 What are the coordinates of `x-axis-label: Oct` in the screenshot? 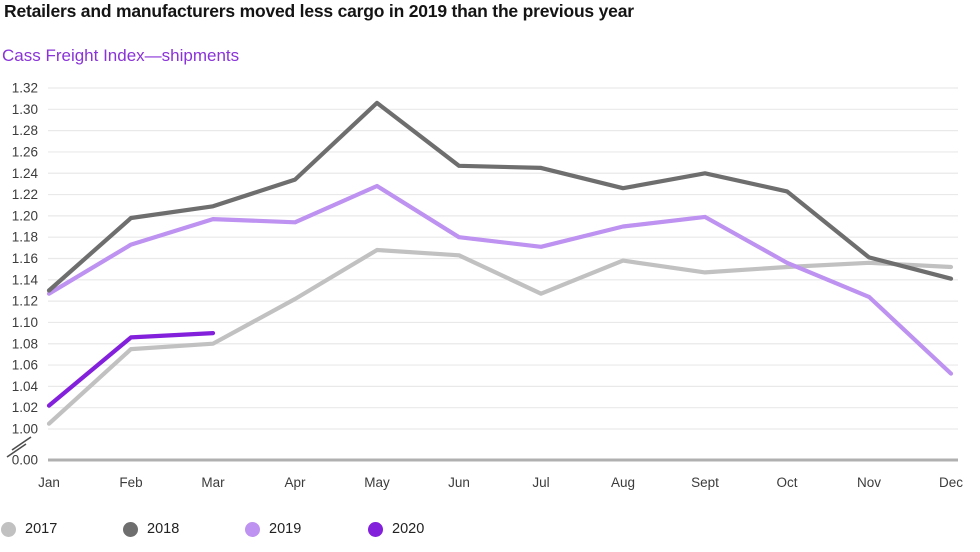 It's located at (786, 482).